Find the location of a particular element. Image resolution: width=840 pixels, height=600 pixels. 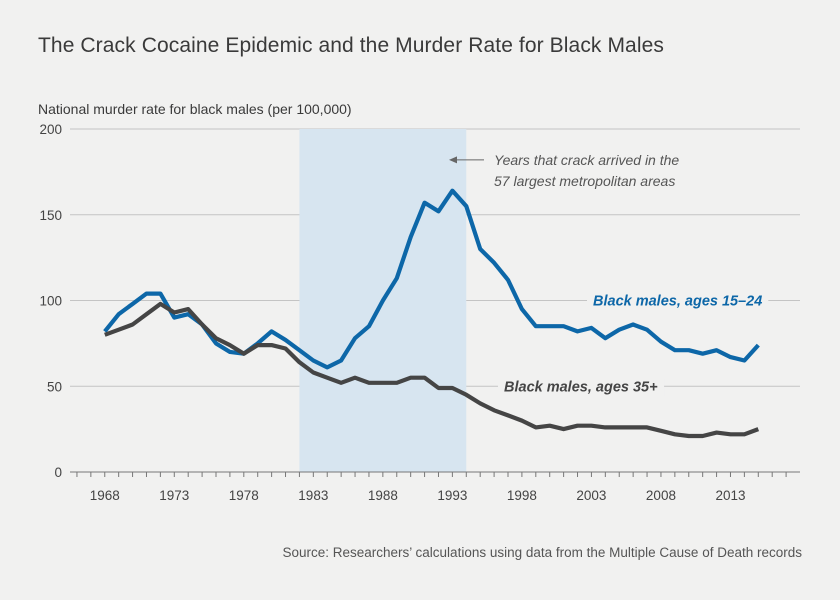

x-tick-labels: 1968 1973 1978 1983 1988 1993 1998 2003 2008 2013 is located at coordinates (431, 487).